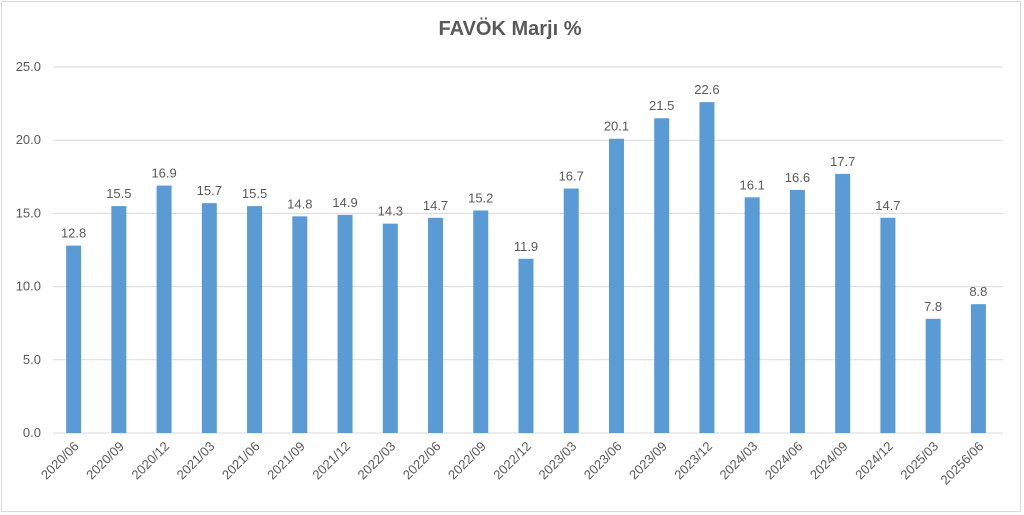  Describe the element at coordinates (422, 461) in the screenshot. I see `x-tick-label: 2022/06` at that location.